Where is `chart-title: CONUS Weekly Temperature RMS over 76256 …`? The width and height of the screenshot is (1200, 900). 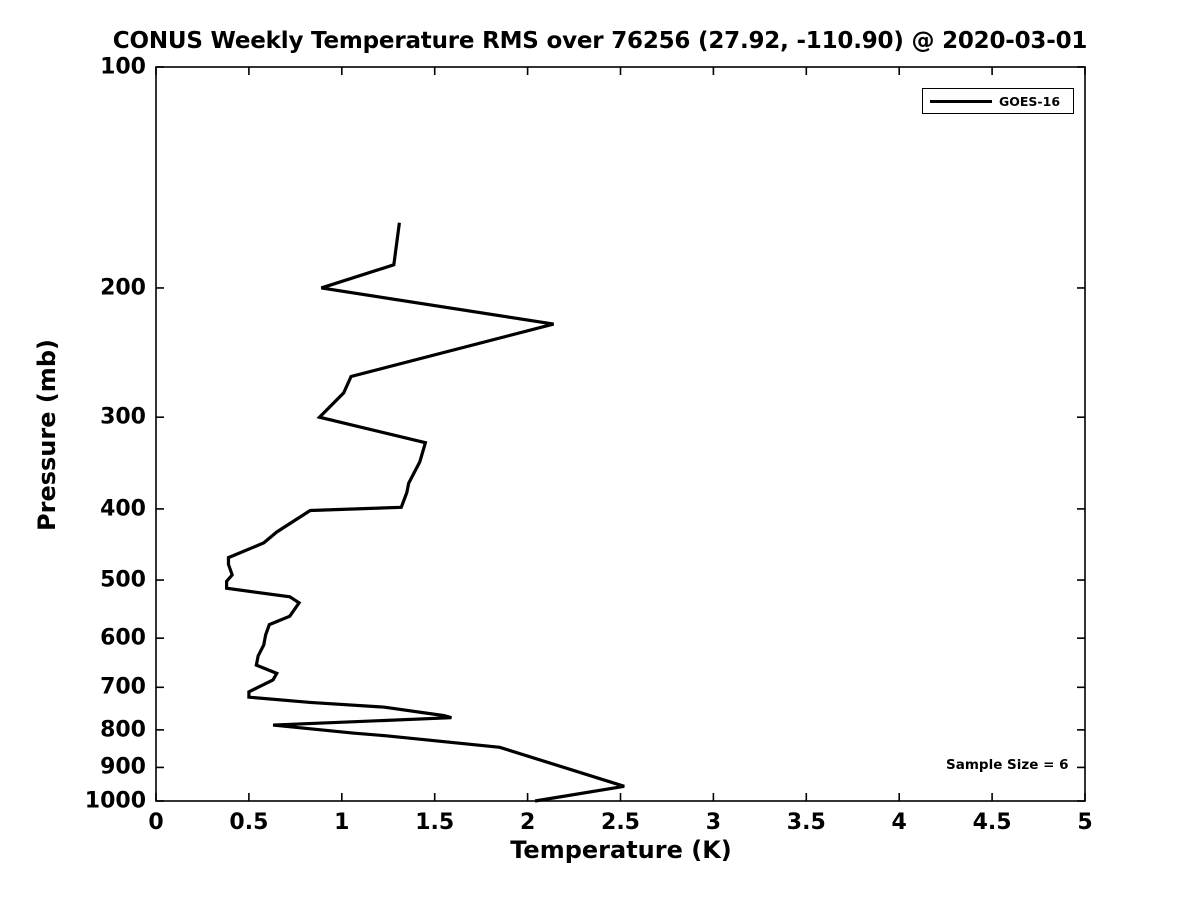 chart-title: CONUS Weekly Temperature RMS over 76256 … is located at coordinates (600, 41).